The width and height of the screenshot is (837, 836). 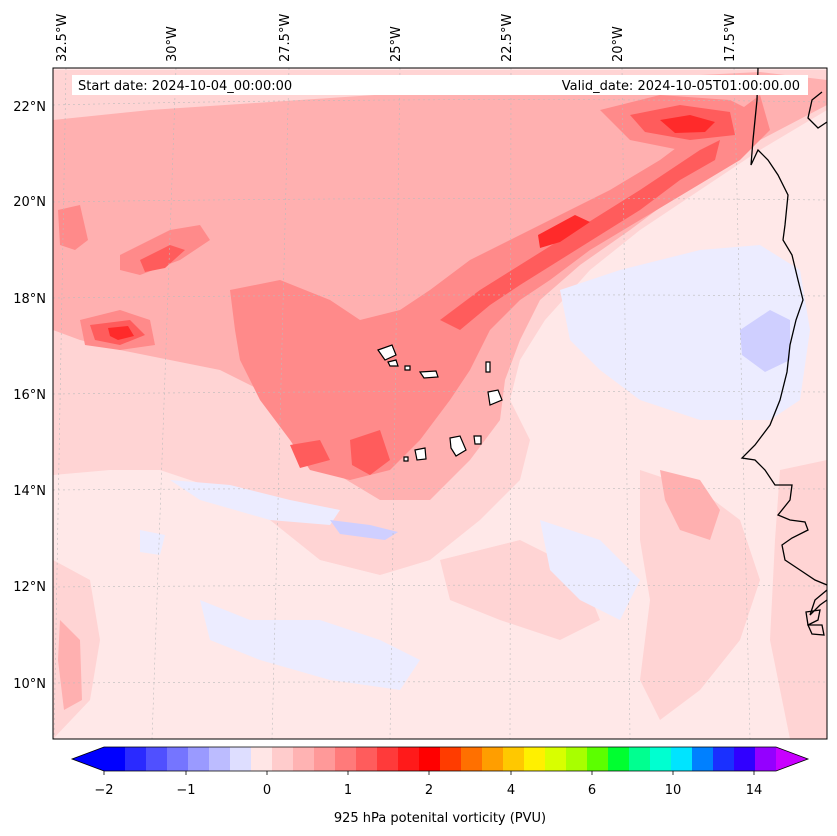 What do you see at coordinates (185, 86) in the screenshot?
I see `start-date-text: Start date: 2024-10-04_00:00:00` at bounding box center [185, 86].